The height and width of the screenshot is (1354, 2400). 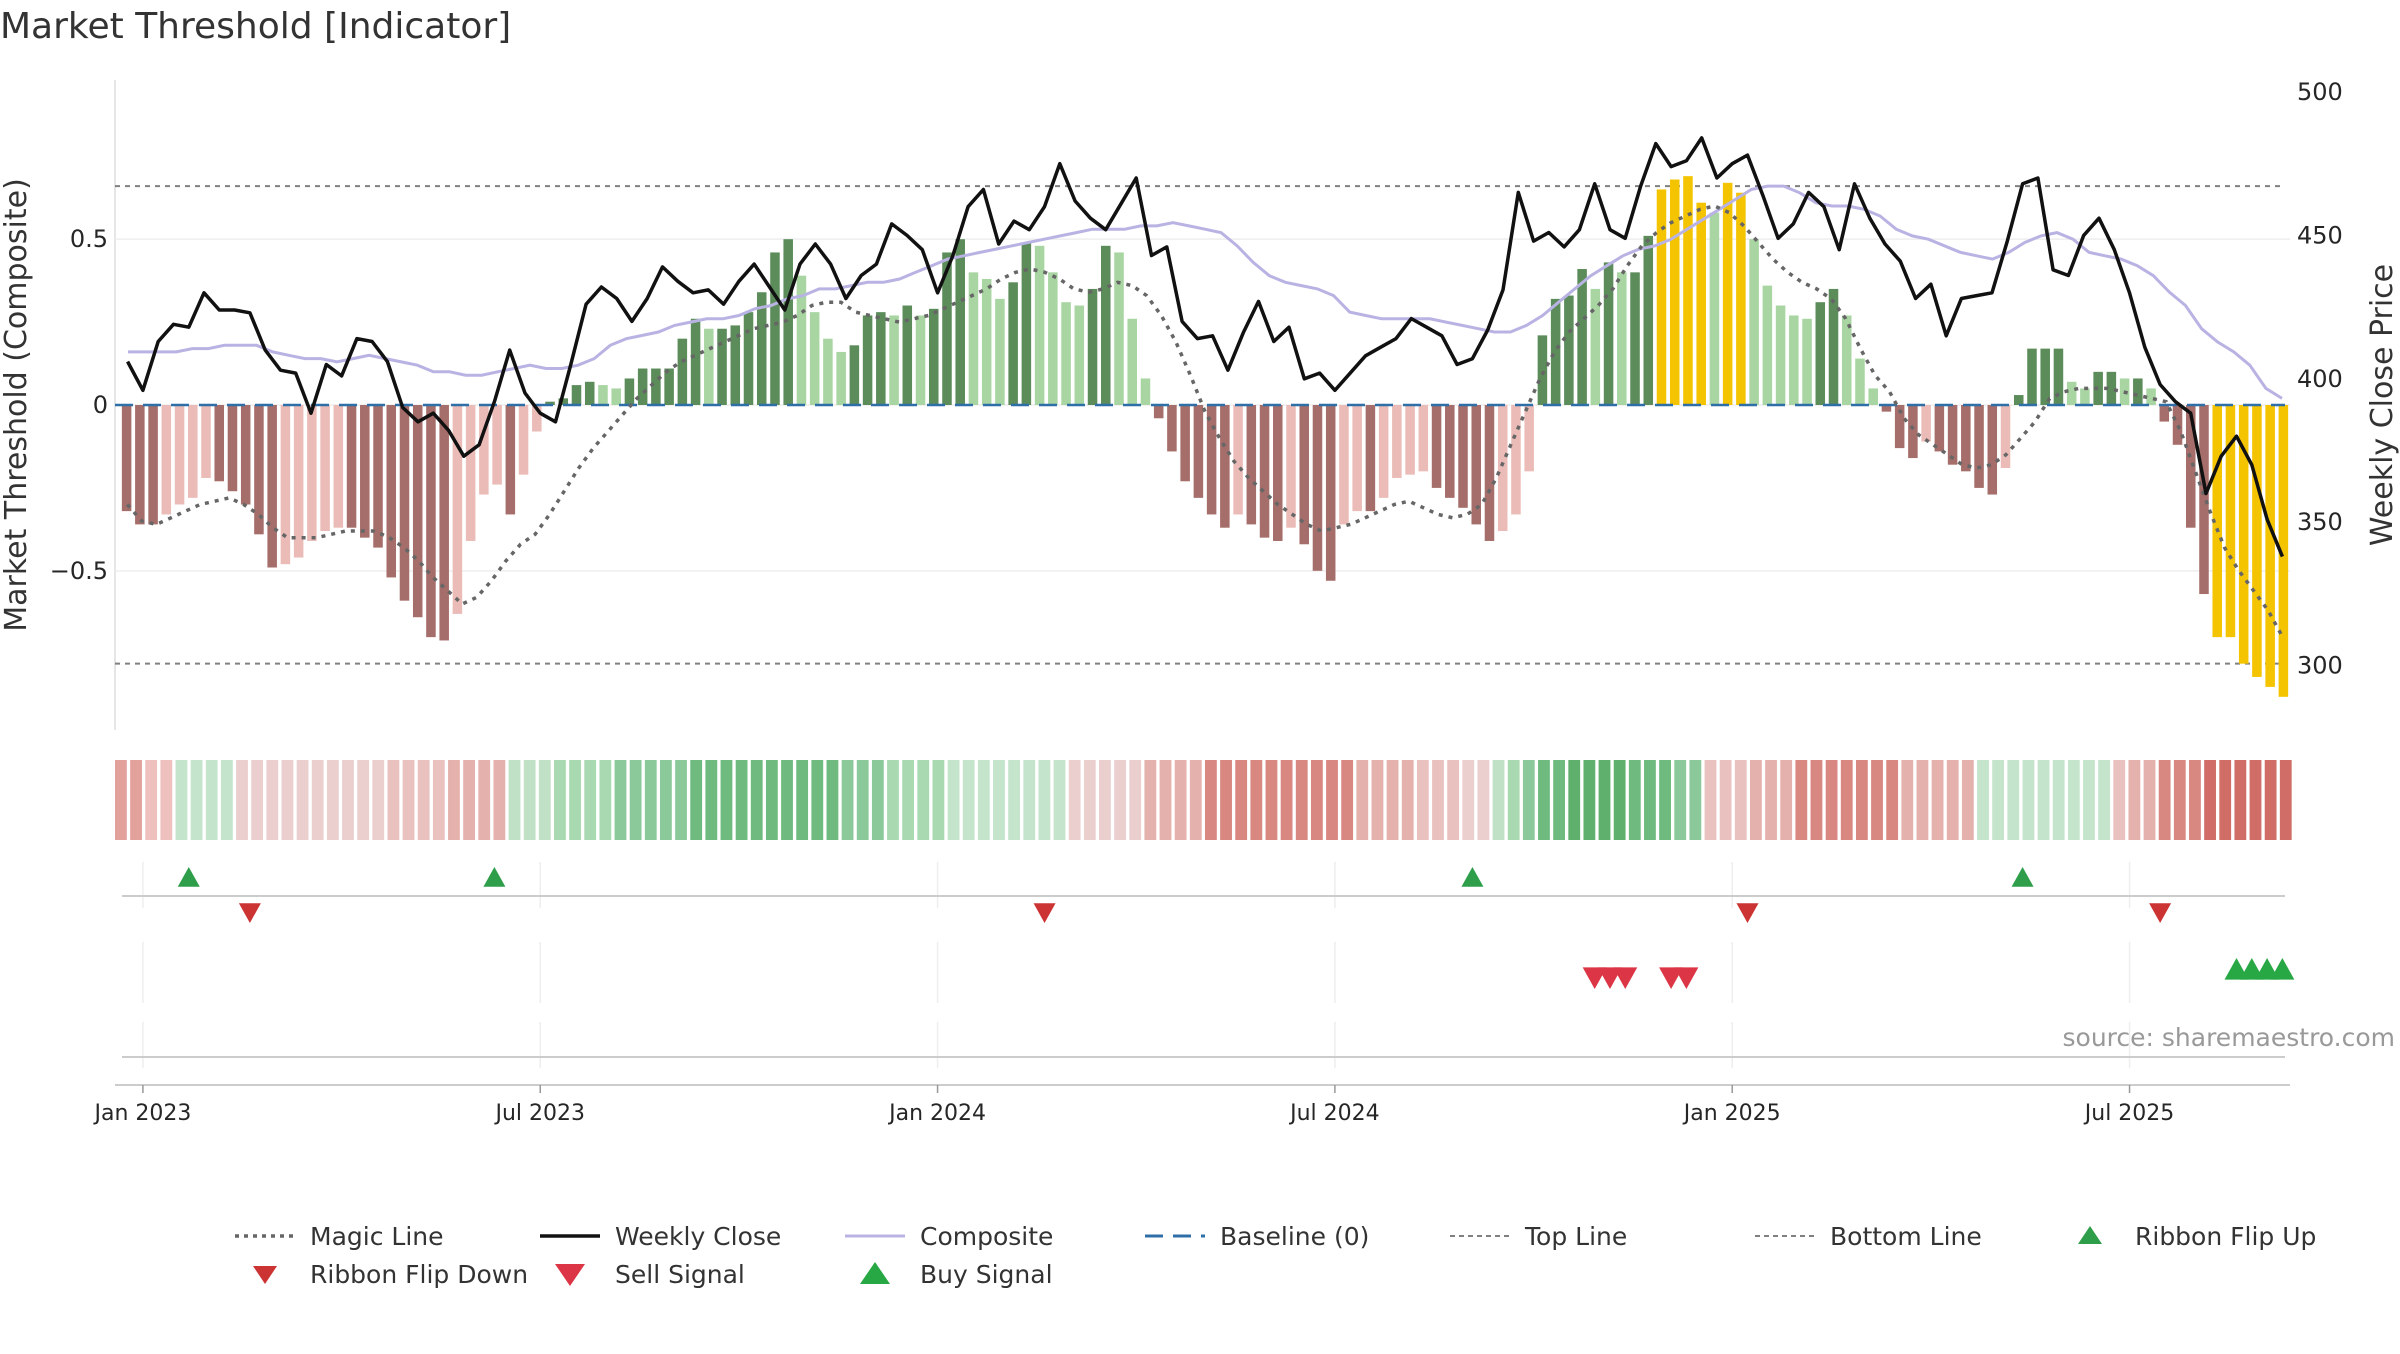 I want to click on legend-item-sell: Sell Signal, so click(x=650, y=1274).